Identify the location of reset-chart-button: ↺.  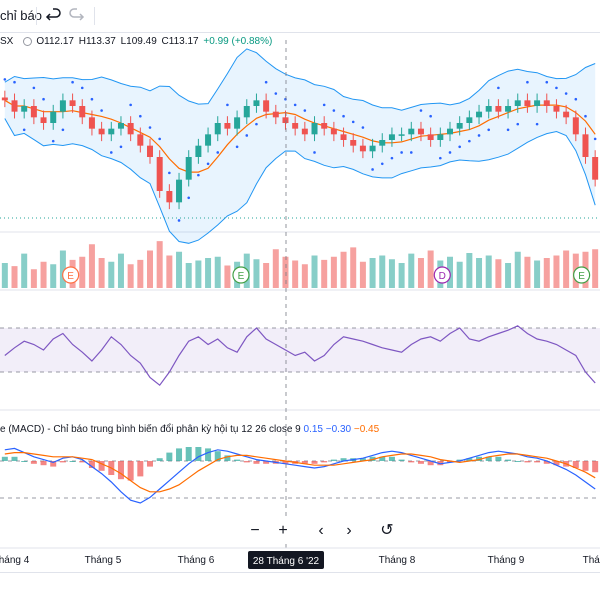
(387, 531).